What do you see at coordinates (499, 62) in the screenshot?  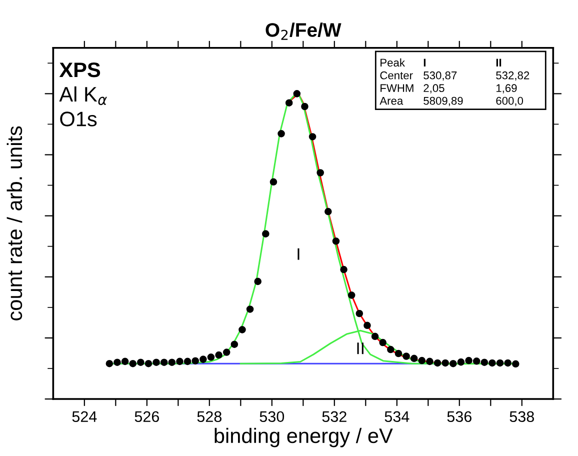 I see `text: II` at bounding box center [499, 62].